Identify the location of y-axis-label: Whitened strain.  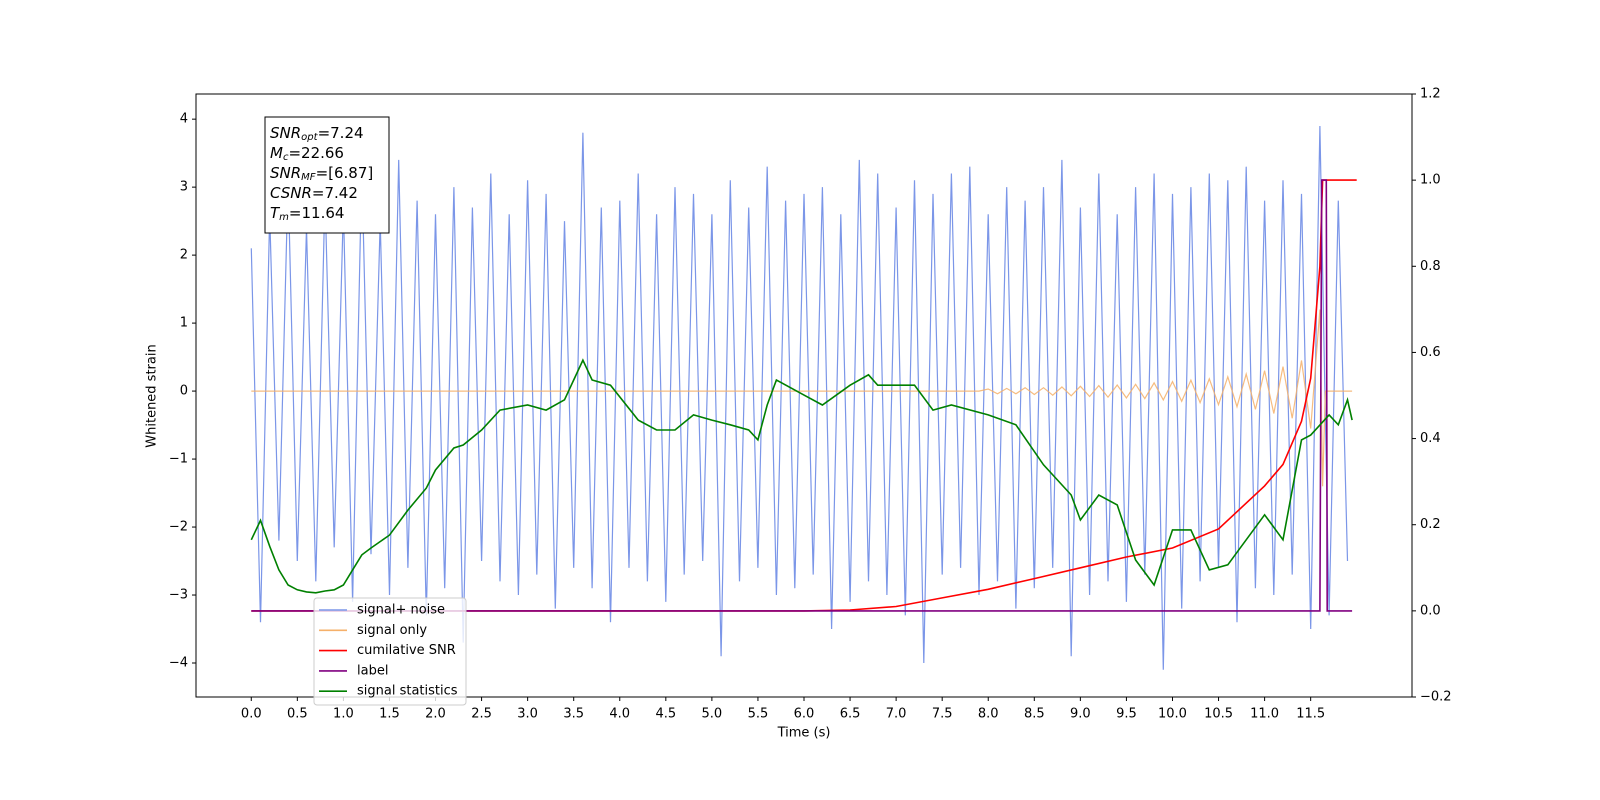
(152, 395).